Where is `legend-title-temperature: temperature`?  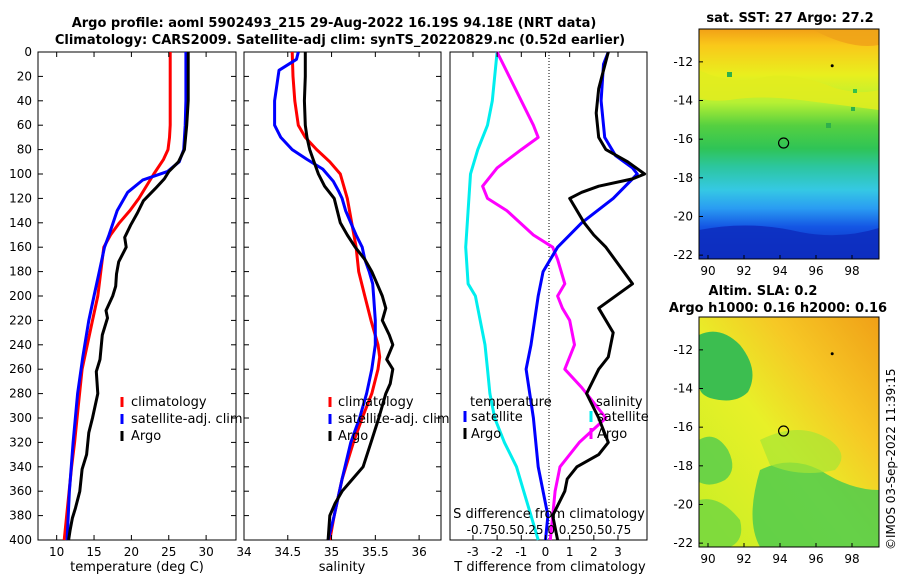 legend-title-temperature: temperature is located at coordinates (511, 402).